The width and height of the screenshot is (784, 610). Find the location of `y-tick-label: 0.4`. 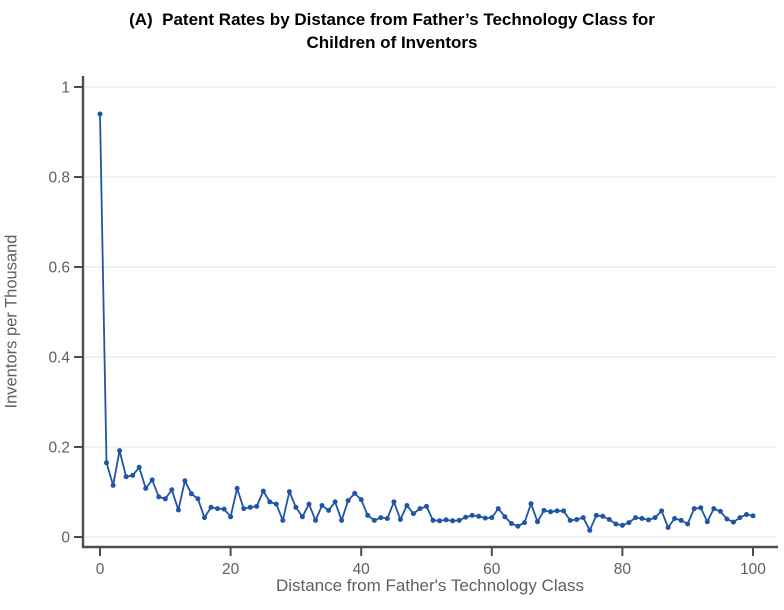

y-tick-label: 0.4 is located at coordinates (59, 358).